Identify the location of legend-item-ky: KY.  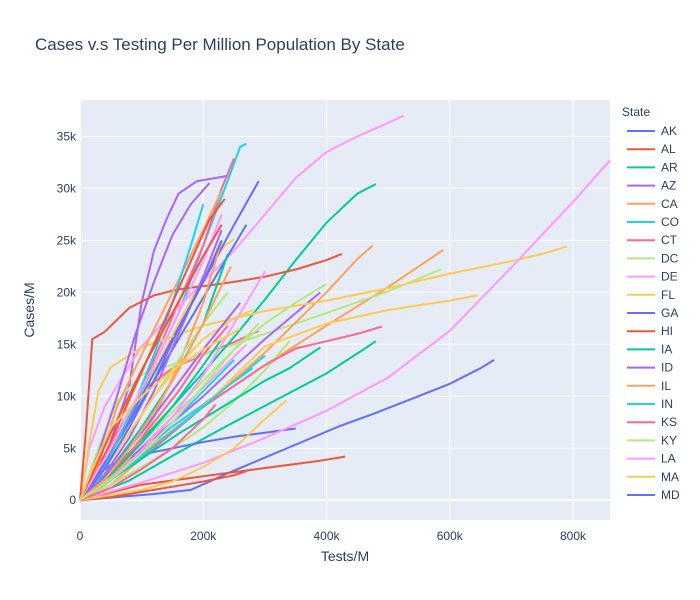
(652, 440).